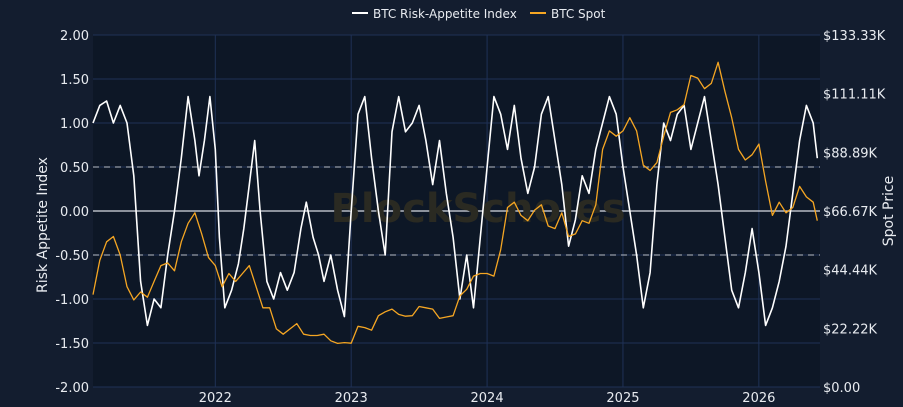 The height and width of the screenshot is (407, 903). Describe the element at coordinates (850, 271) in the screenshot. I see `right-tick-label-4: $44.44K` at that location.